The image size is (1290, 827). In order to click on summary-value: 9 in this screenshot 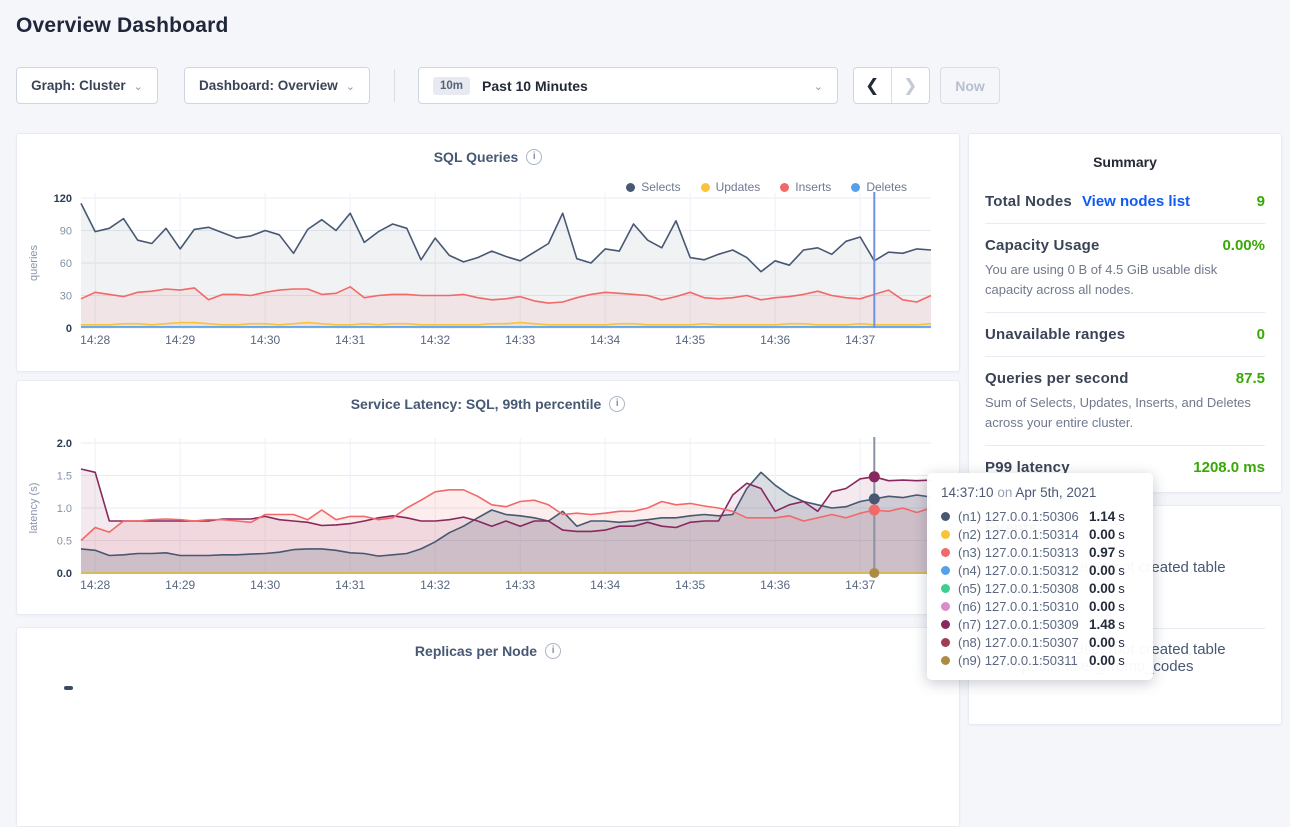, I will do `click(1260, 201)`.